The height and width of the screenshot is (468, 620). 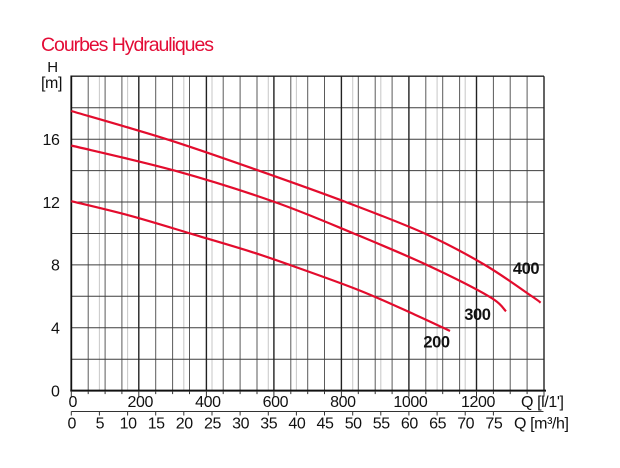 I want to click on svg-text: 55, so click(x=381, y=424).